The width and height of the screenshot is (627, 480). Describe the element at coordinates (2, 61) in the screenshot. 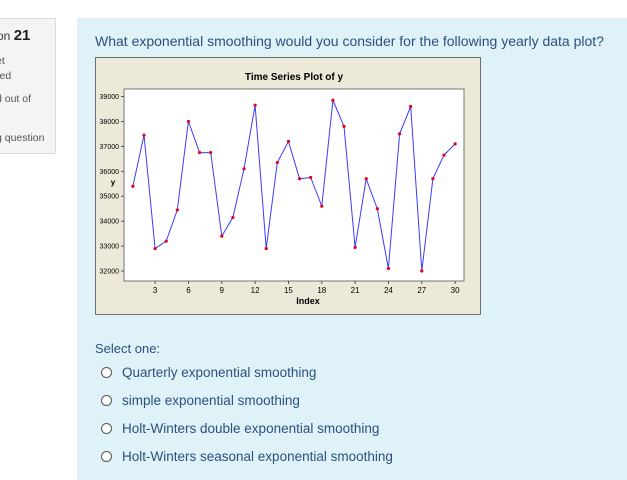

I see `question-status: et` at that location.